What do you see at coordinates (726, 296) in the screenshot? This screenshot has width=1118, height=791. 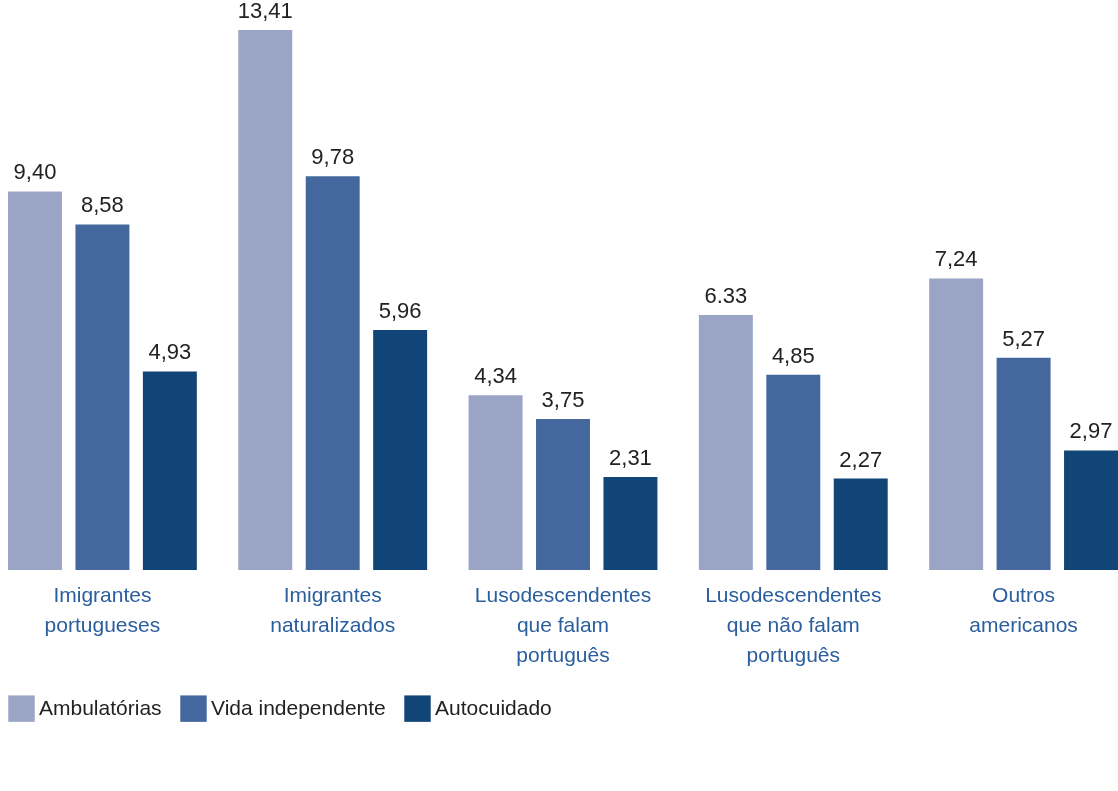 I see `data-label: 6.33` at bounding box center [726, 296].